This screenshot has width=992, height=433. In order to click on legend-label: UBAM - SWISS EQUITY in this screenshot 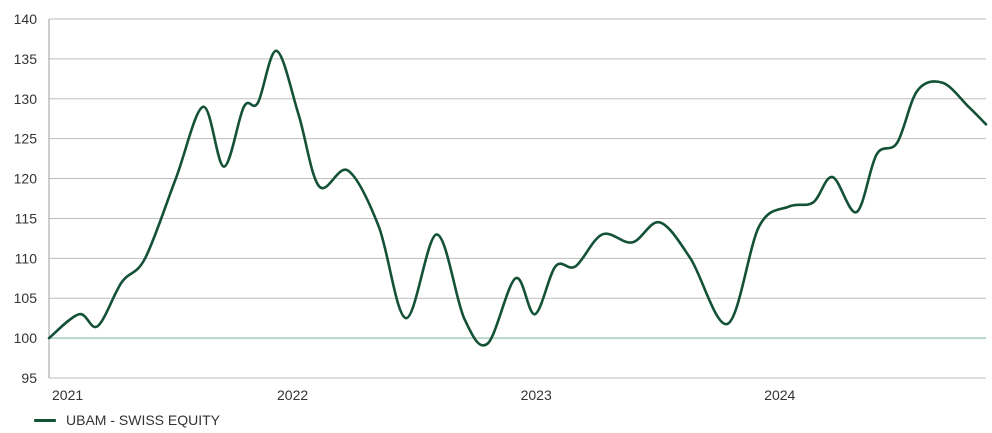, I will do `click(143, 420)`.